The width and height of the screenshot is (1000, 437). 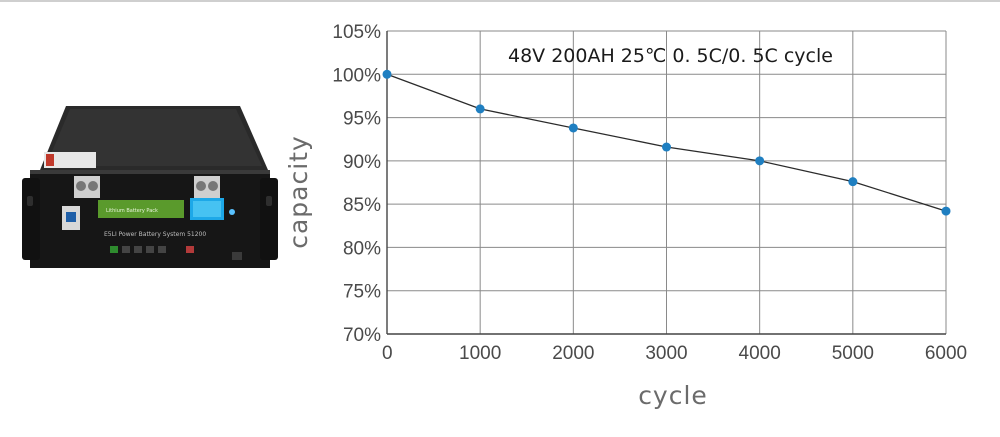 What do you see at coordinates (232, 212) in the screenshot?
I see `status-led` at bounding box center [232, 212].